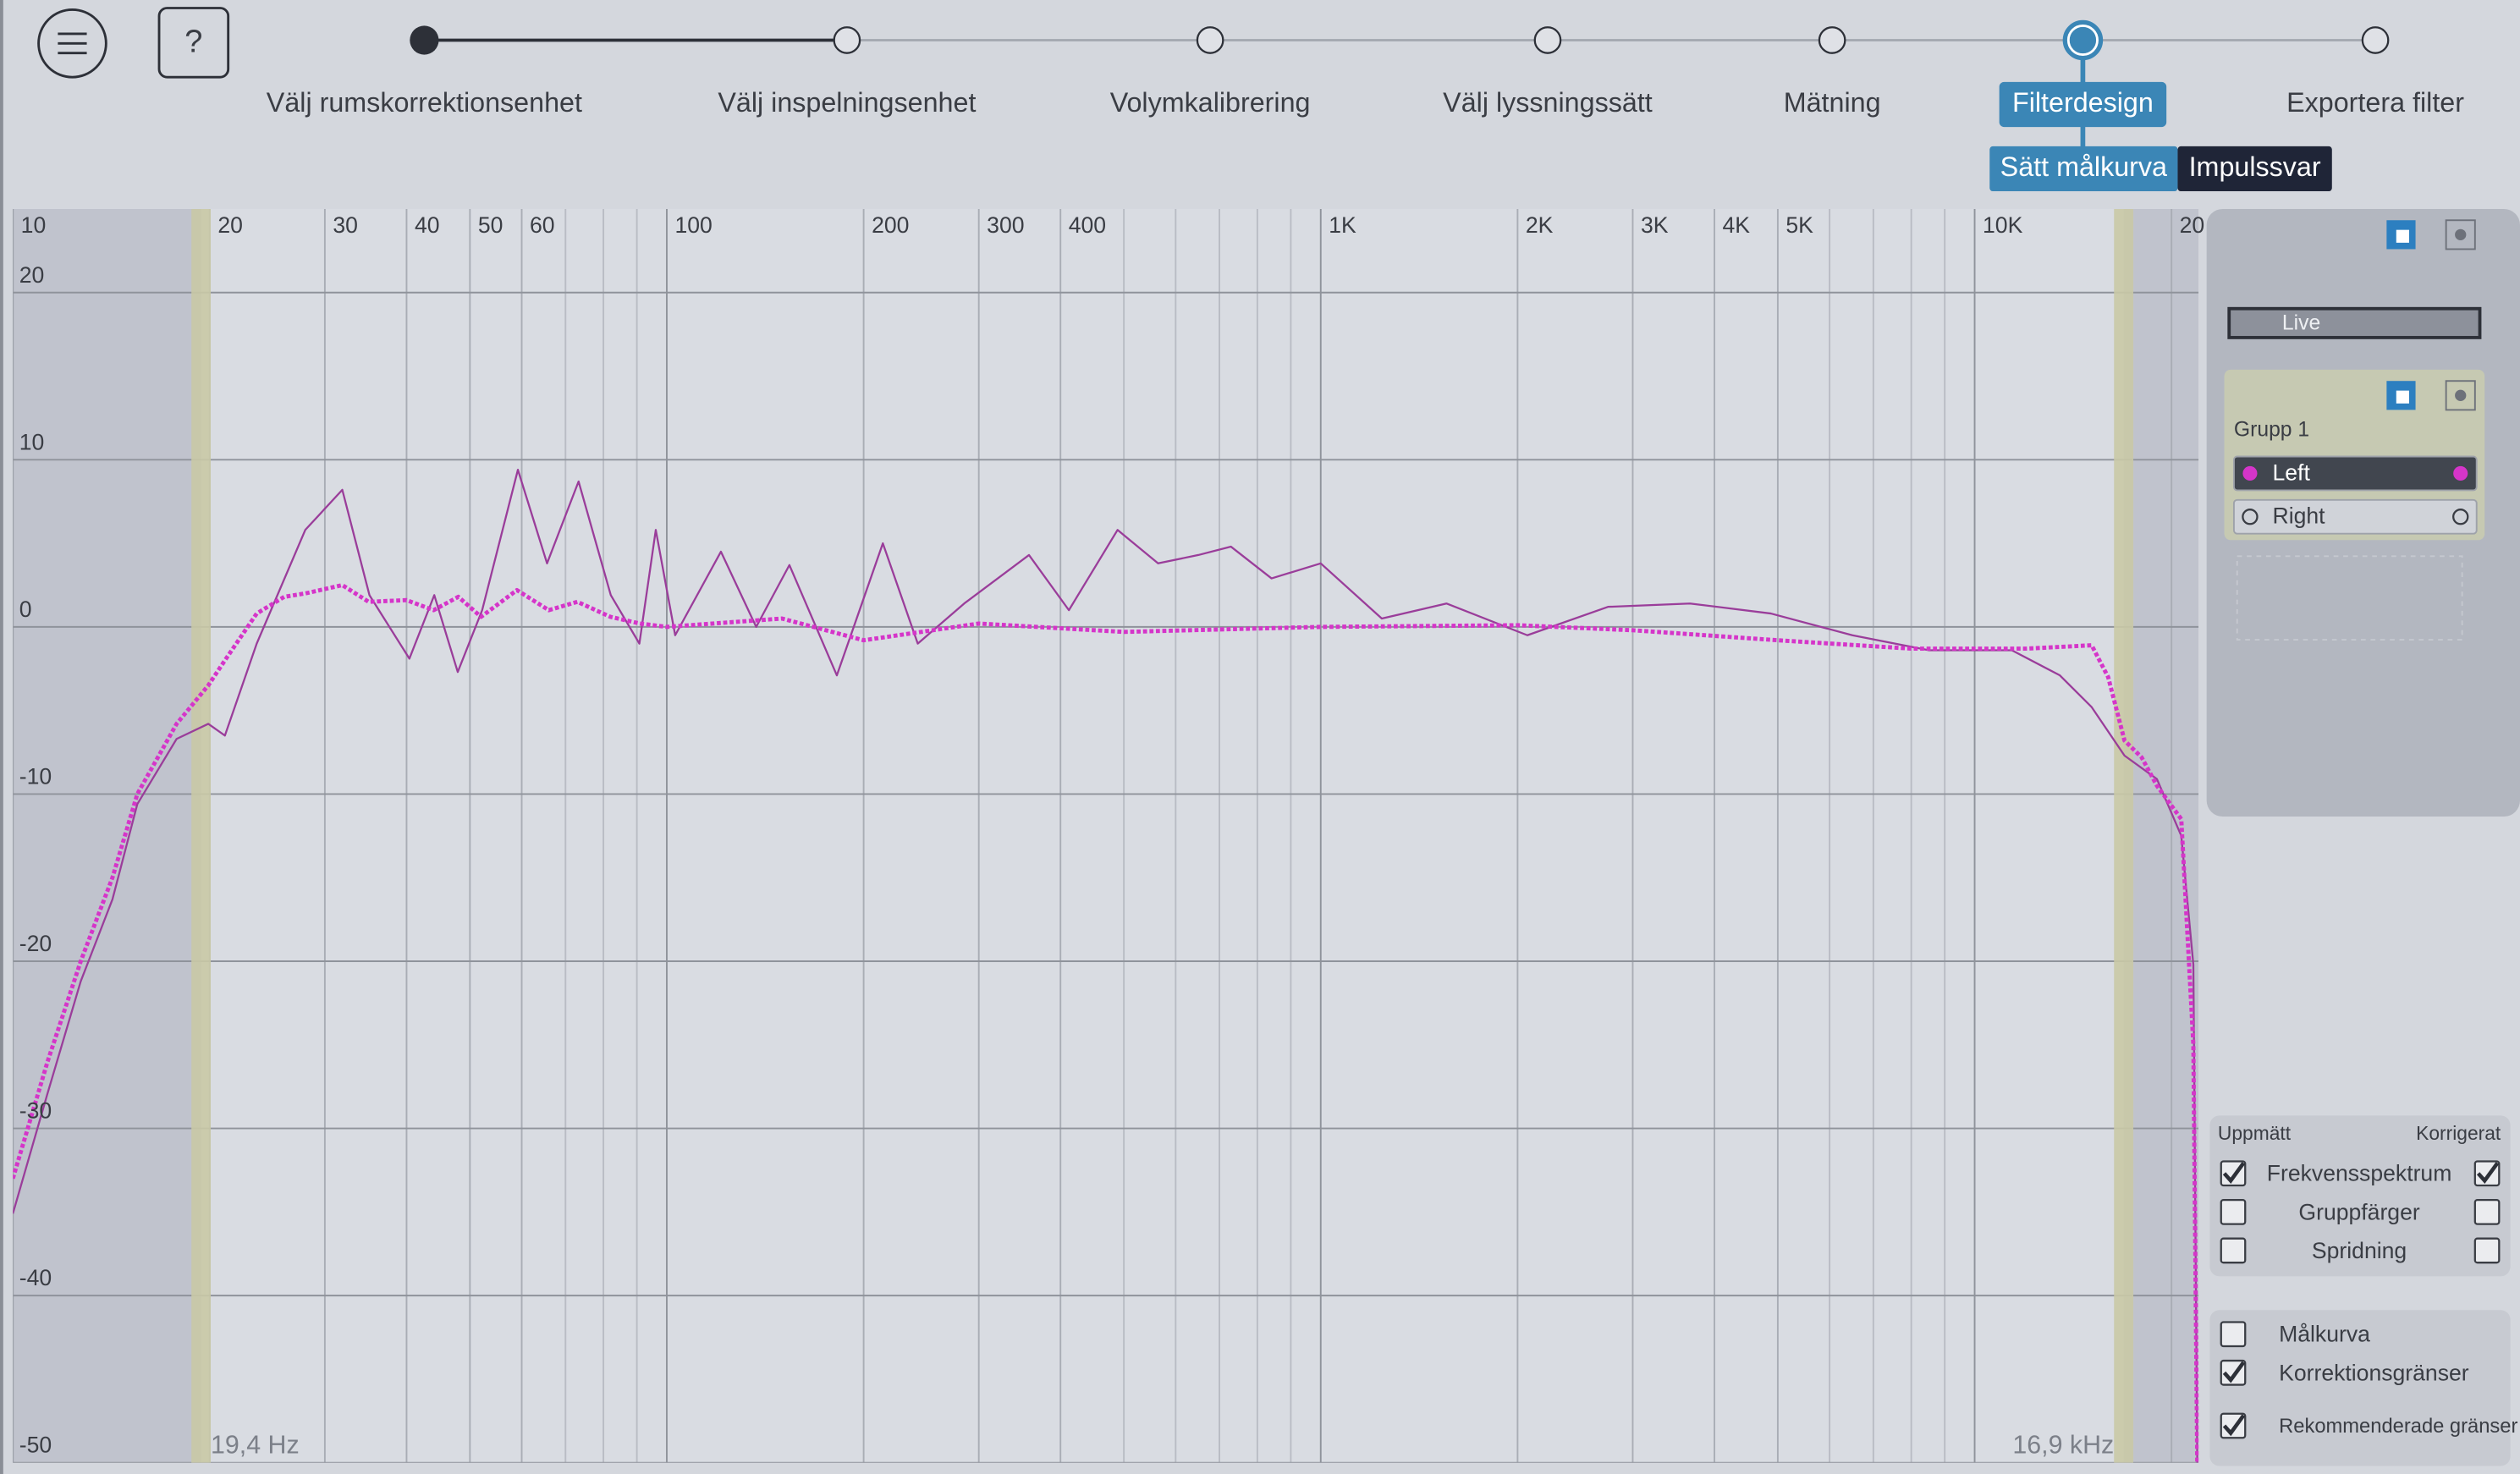 This screenshot has width=2520, height=1474. I want to click on x-tick-label: 1K, so click(1343, 225).